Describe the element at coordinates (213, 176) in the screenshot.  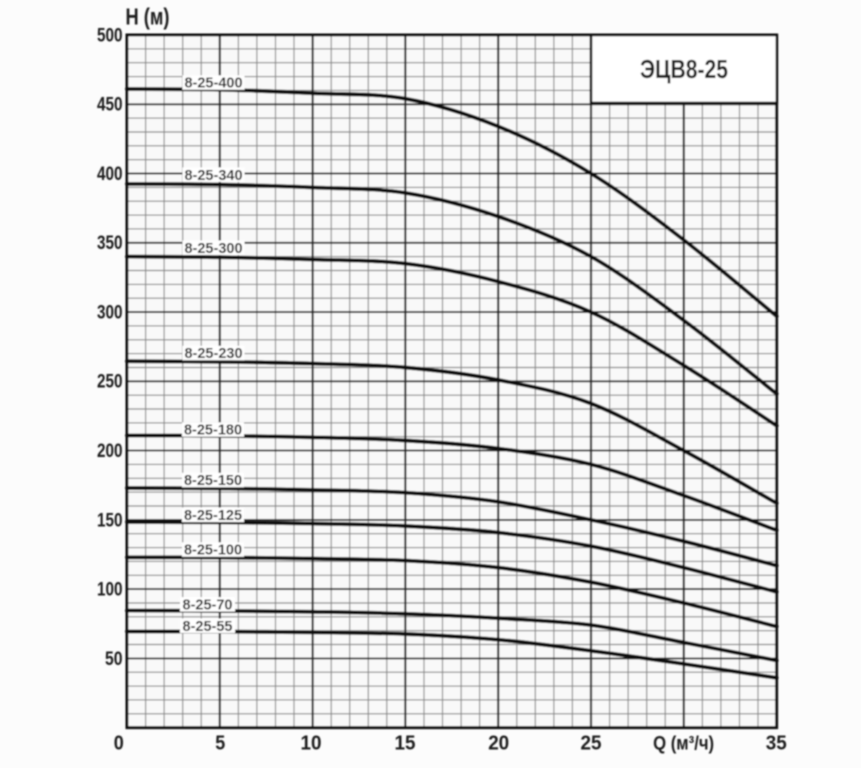
I see `svg-text: 8-25-340` at that location.